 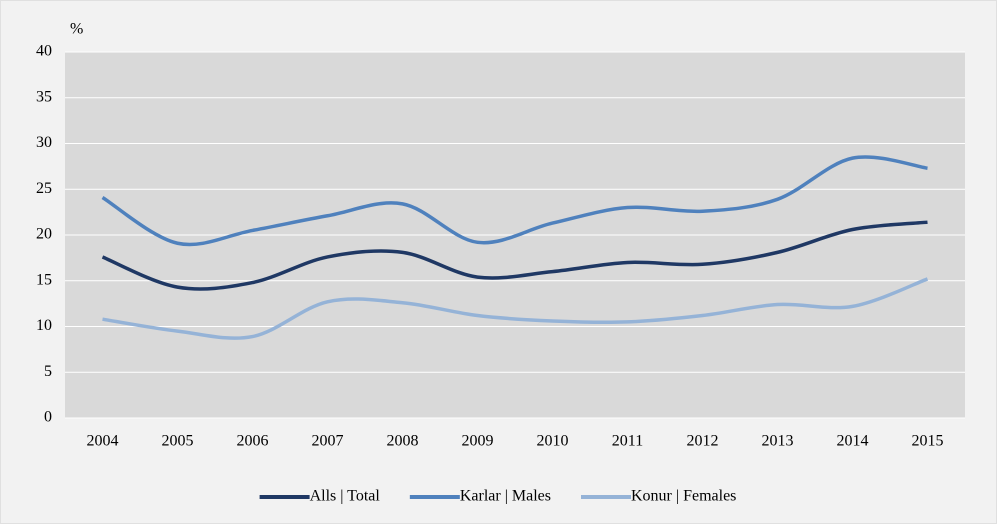 I want to click on x-tick-label: 2007, so click(x=328, y=441).